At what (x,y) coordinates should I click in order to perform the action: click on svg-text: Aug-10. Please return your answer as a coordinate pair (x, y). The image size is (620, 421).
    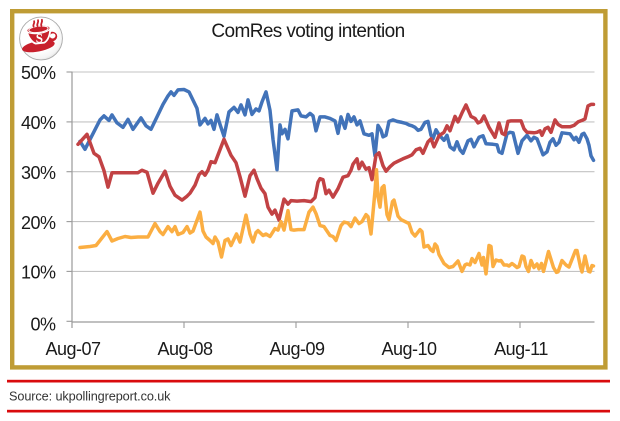
    Looking at the image, I should click on (409, 349).